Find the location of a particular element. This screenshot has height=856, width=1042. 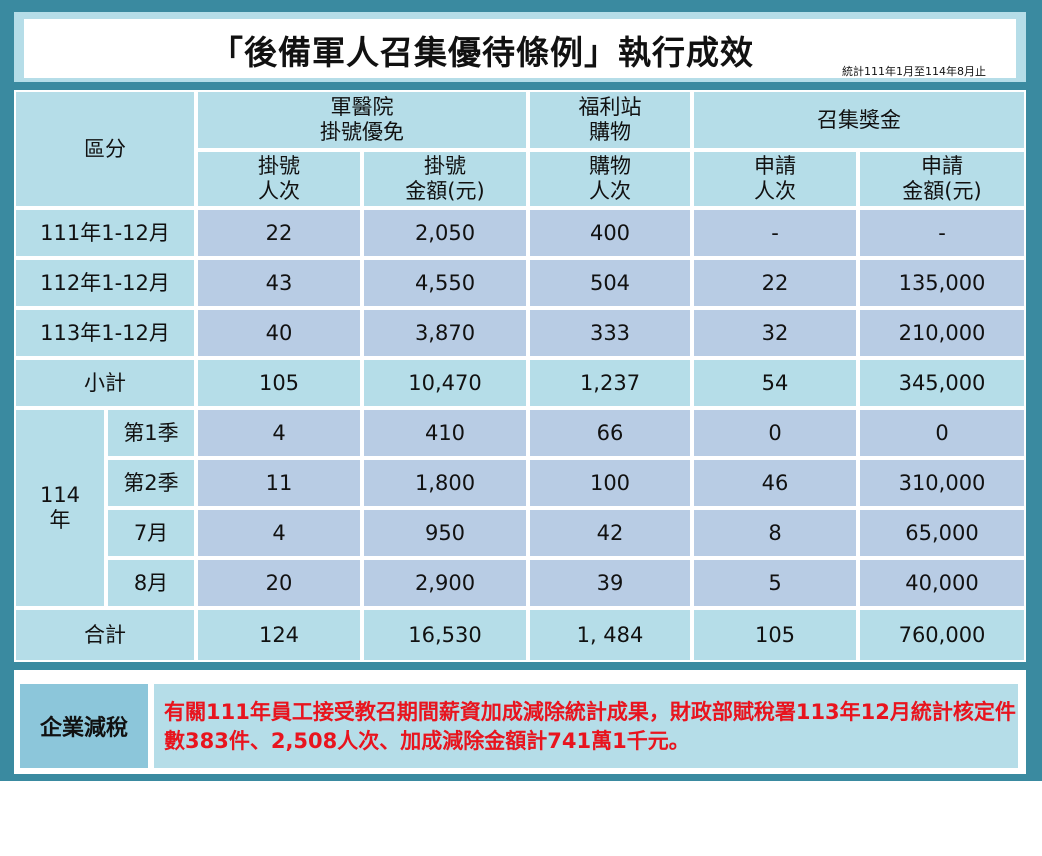

cell-apply-amount: - is located at coordinates (942, 233).